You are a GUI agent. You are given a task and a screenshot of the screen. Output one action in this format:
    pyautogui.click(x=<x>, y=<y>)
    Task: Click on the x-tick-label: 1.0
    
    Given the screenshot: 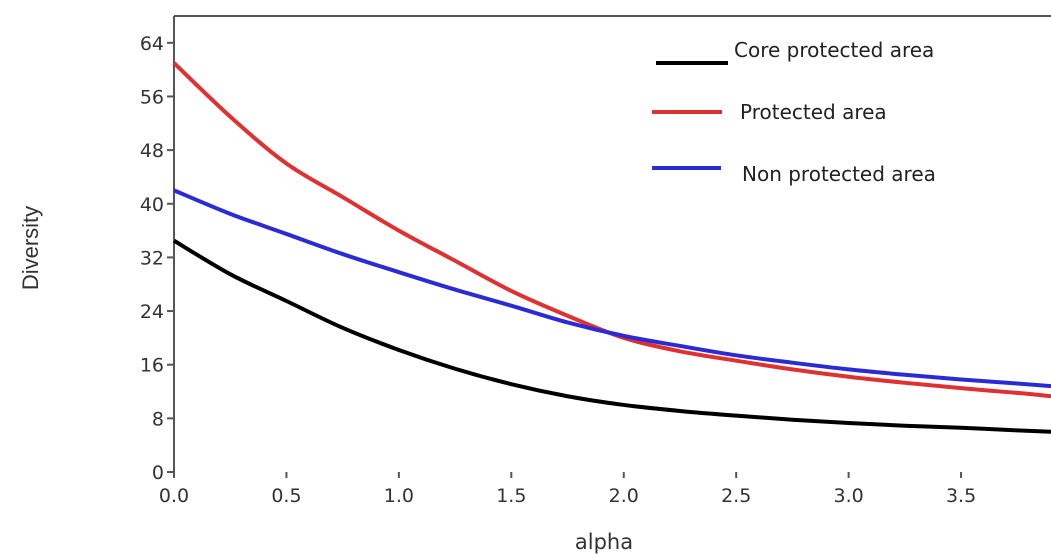 What is the action you would take?
    pyautogui.click(x=399, y=496)
    